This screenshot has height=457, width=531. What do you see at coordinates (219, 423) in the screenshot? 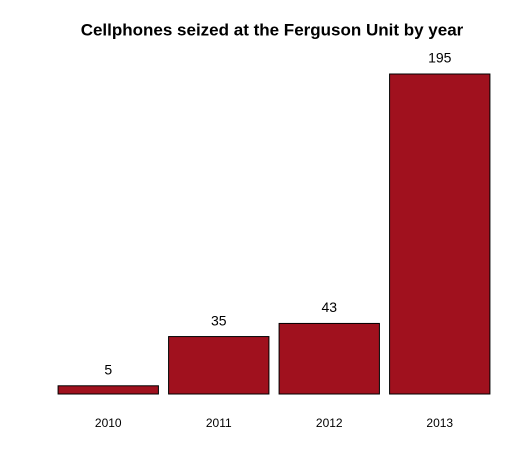
I see `x-tick-label: 2011` at bounding box center [219, 423].